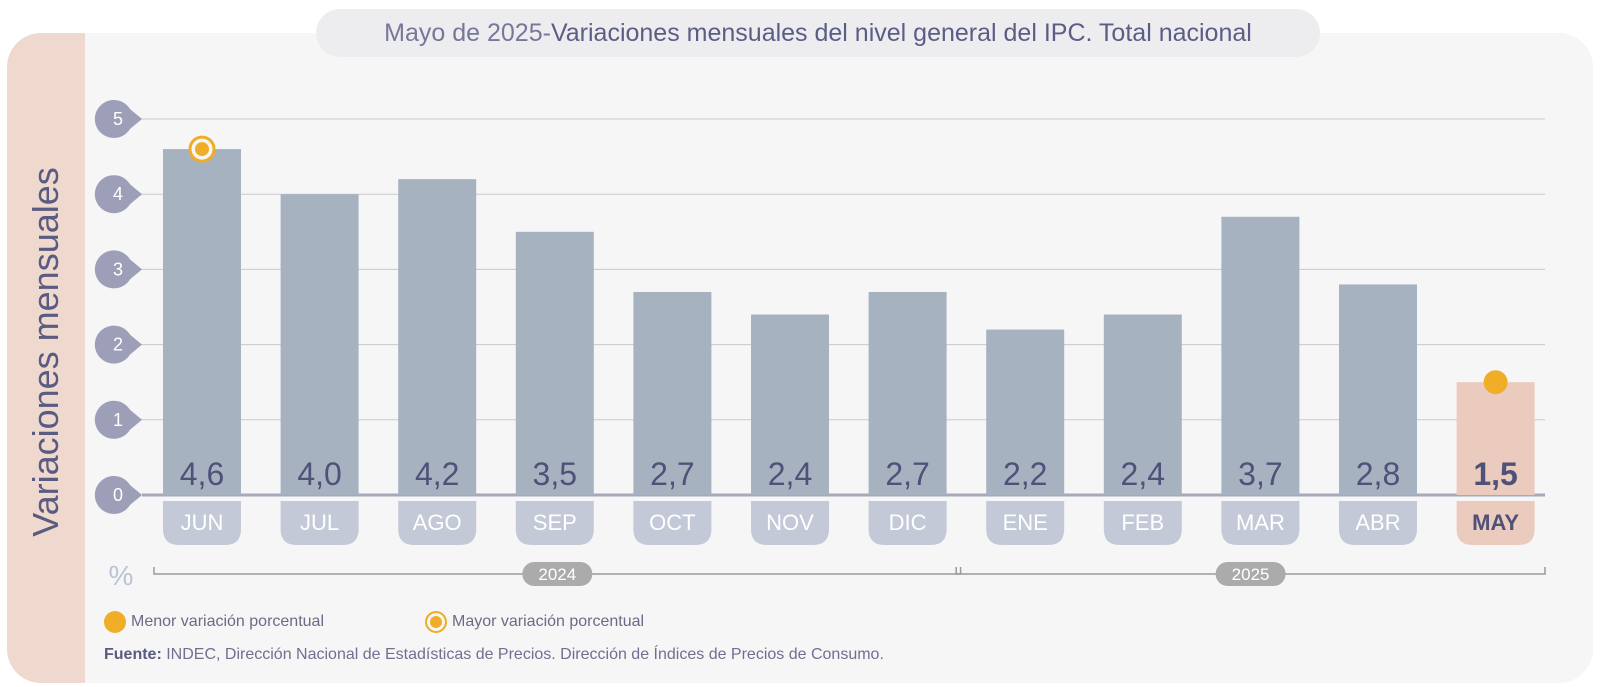 This screenshot has height=687, width=1600. I want to click on bar-value-label: 1,5, so click(1495, 474).